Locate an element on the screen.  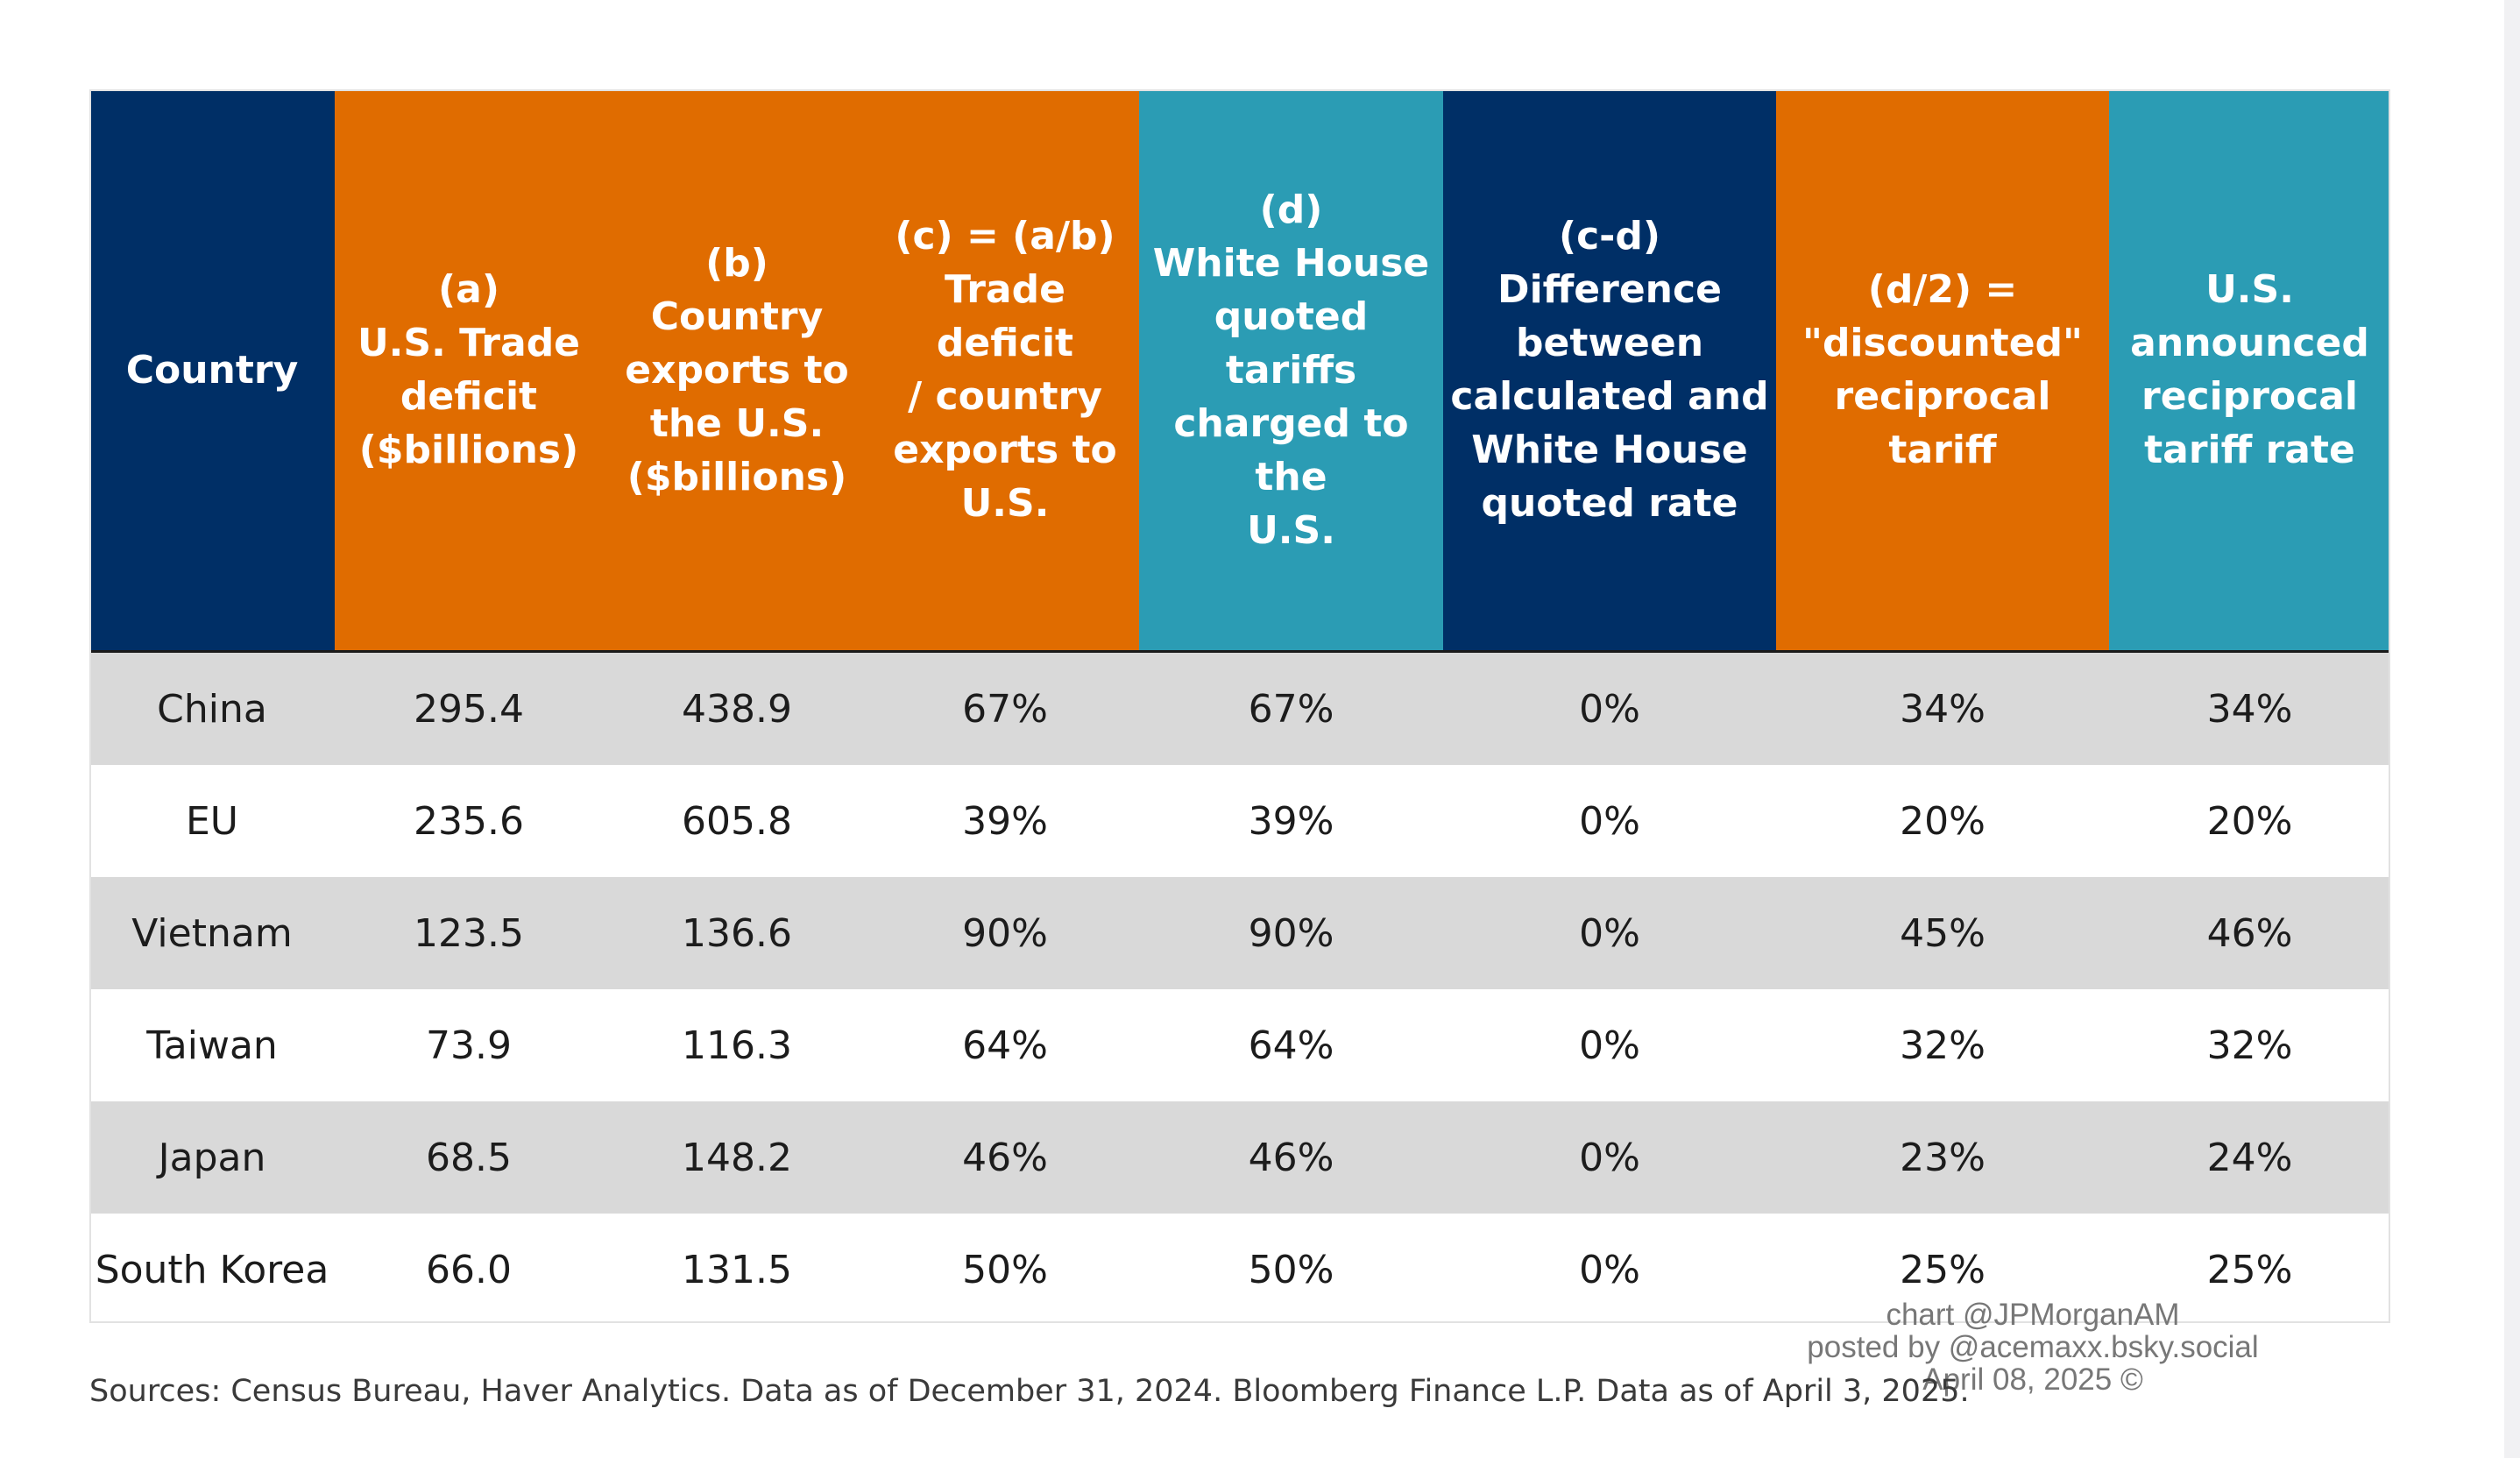
column-header-line: quoted tariffs is located at coordinates (1291, 343).